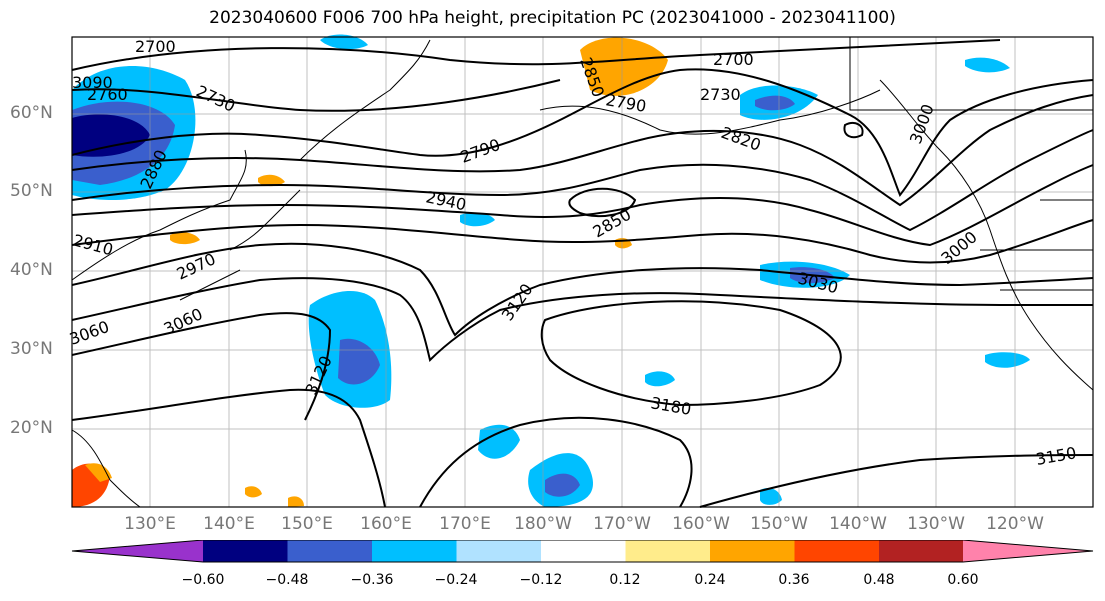 This screenshot has width=1105, height=601. I want to click on lon-label: 180°W, so click(543, 524).